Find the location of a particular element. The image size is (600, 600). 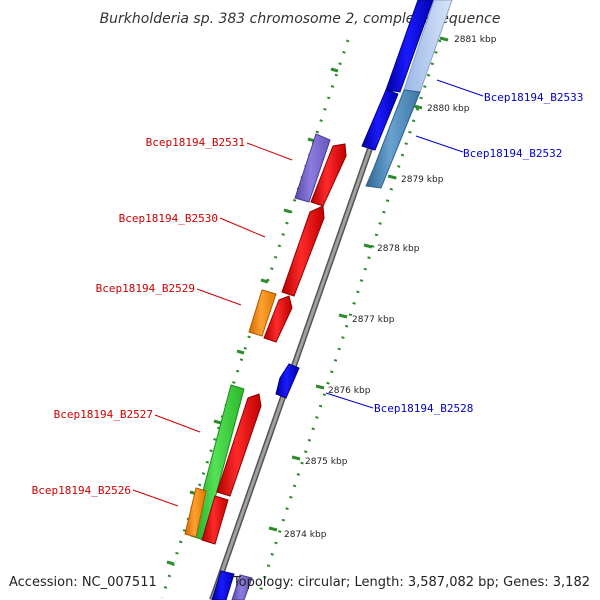

gene-label-b2528: Bcep18194_B2528 is located at coordinates (423, 408).